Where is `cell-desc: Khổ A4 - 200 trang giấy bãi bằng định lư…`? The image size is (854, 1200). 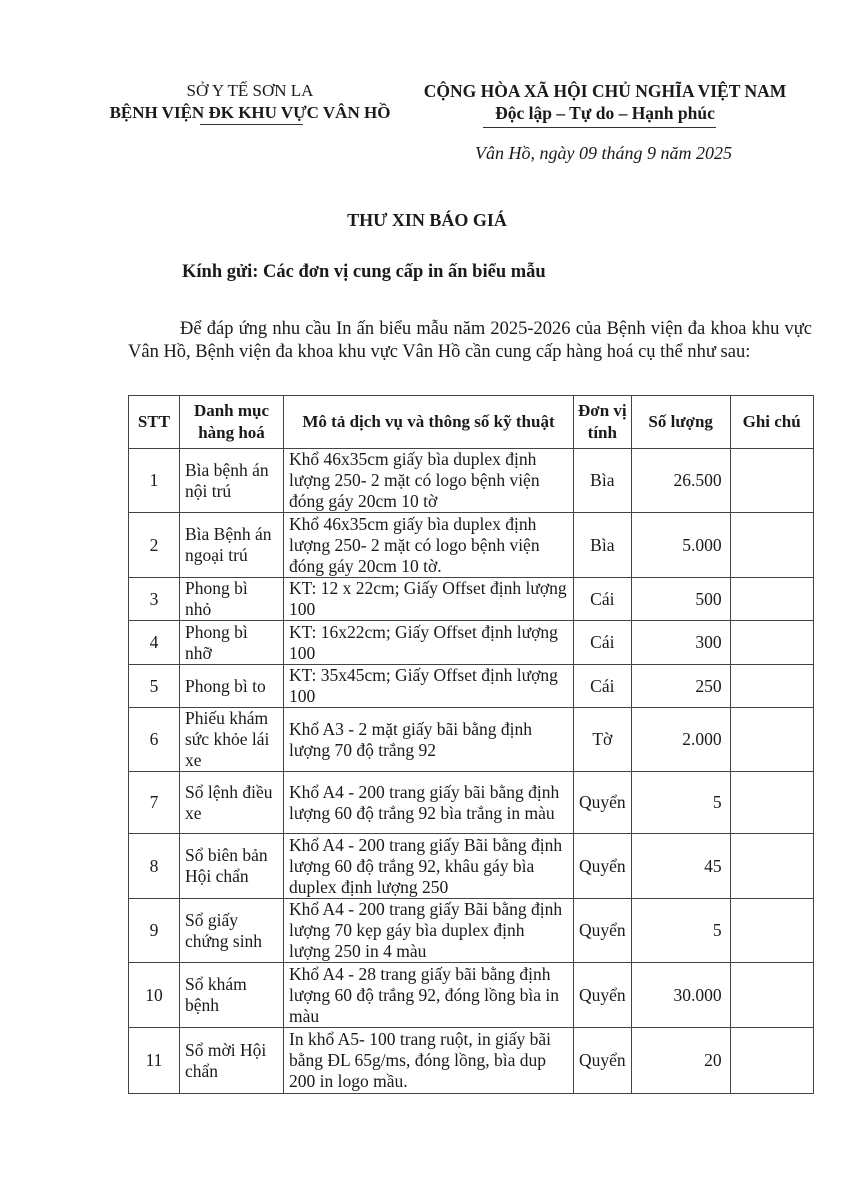 cell-desc: Khổ A4 - 200 trang giấy bãi bằng định lư… is located at coordinates (428, 802).